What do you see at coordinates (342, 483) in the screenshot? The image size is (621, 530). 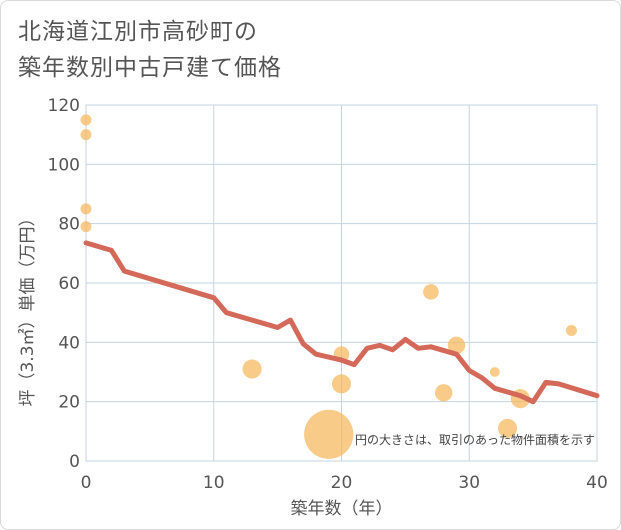 I see `x-tick-label: 20` at bounding box center [342, 483].